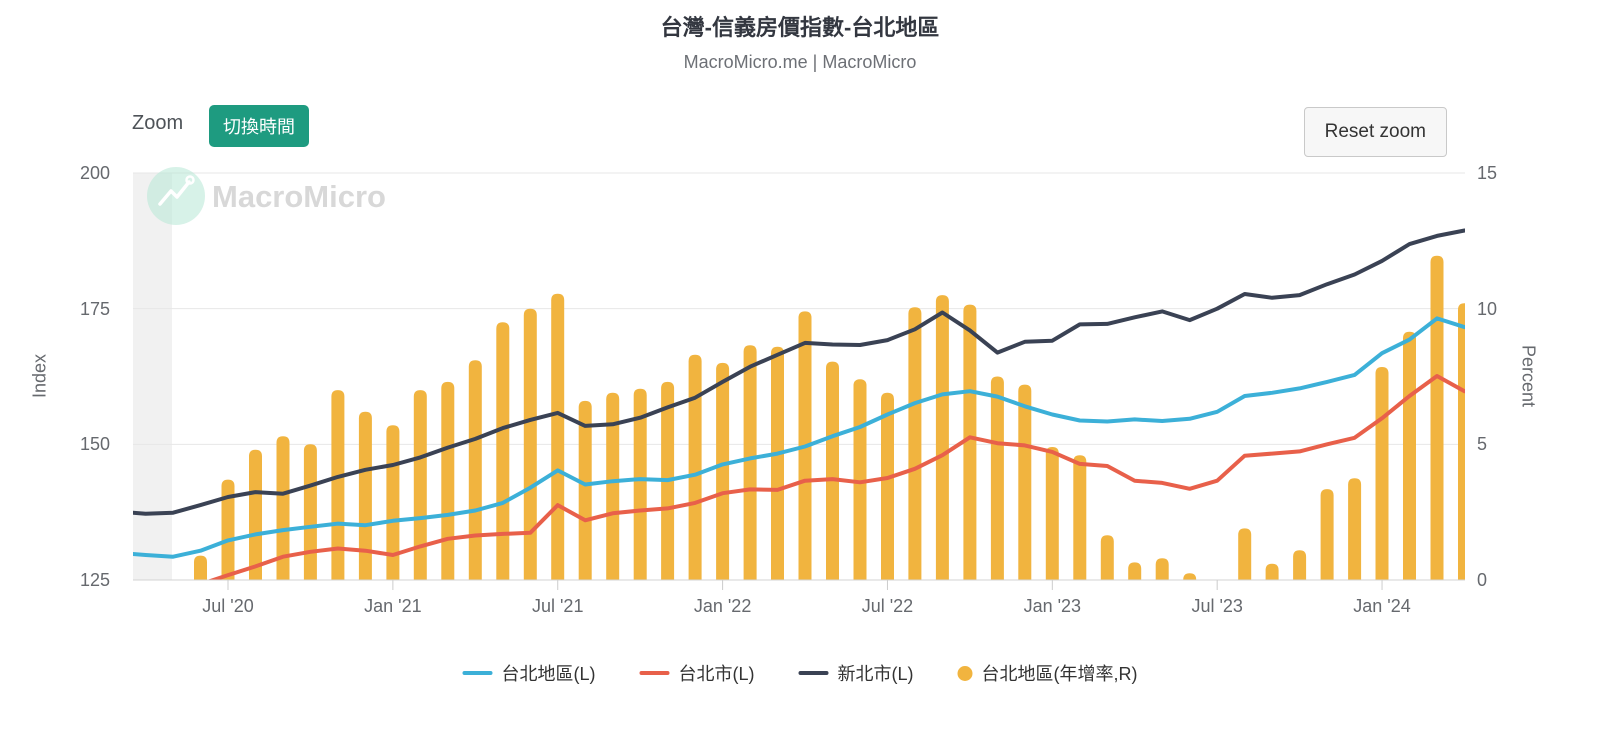 The width and height of the screenshot is (1600, 730). Describe the element at coordinates (158, 123) in the screenshot. I see `zoom-label: Zoom` at that location.